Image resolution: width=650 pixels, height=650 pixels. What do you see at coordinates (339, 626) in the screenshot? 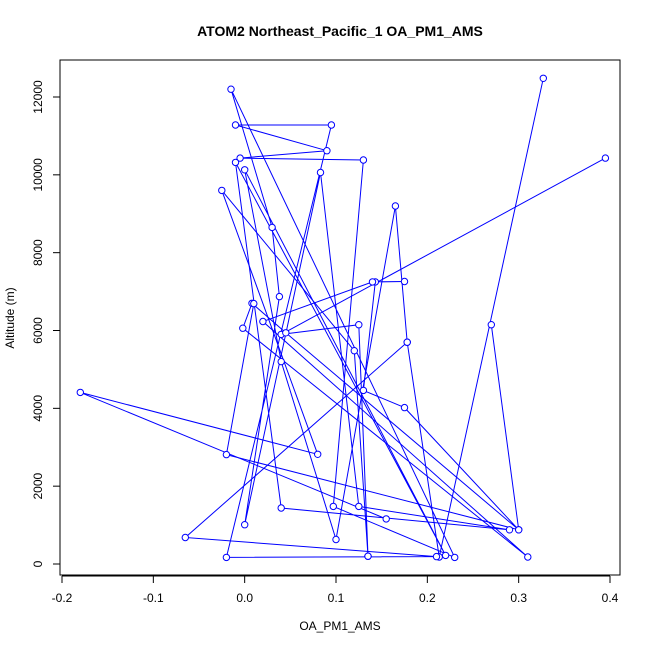
I see `x-axis-label: OA_PM1_AMS` at bounding box center [339, 626].